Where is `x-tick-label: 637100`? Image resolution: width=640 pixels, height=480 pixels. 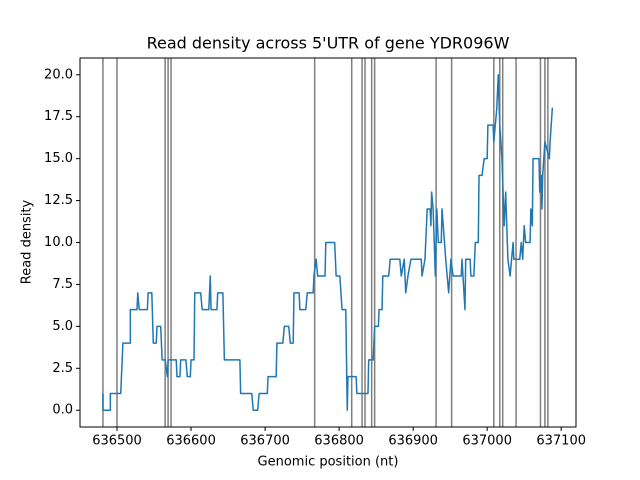 x-tick-label: 637100 is located at coordinates (561, 441).